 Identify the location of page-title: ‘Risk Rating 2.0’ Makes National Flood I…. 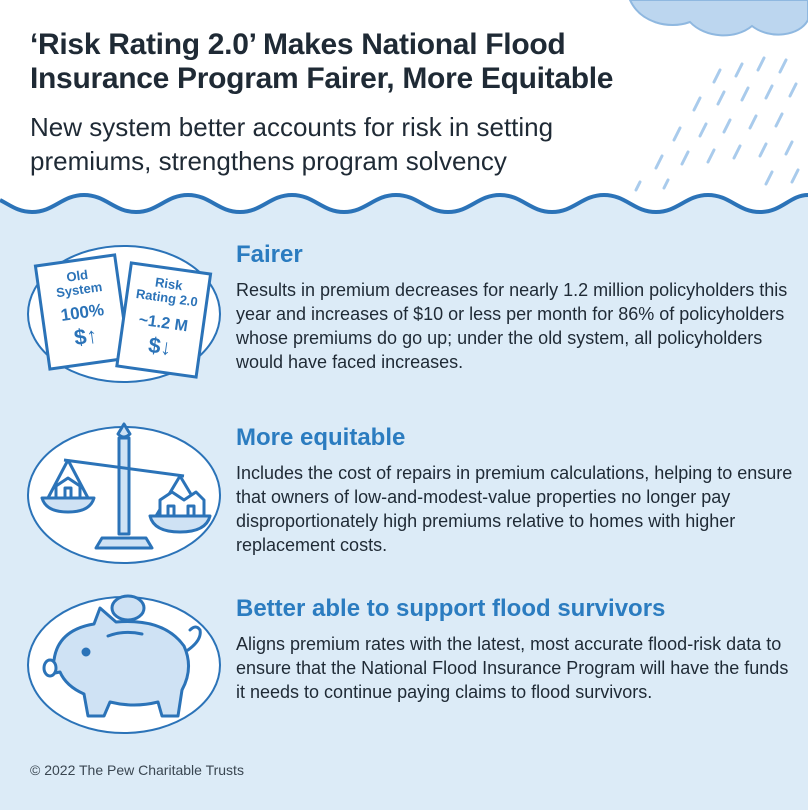
(322, 61).